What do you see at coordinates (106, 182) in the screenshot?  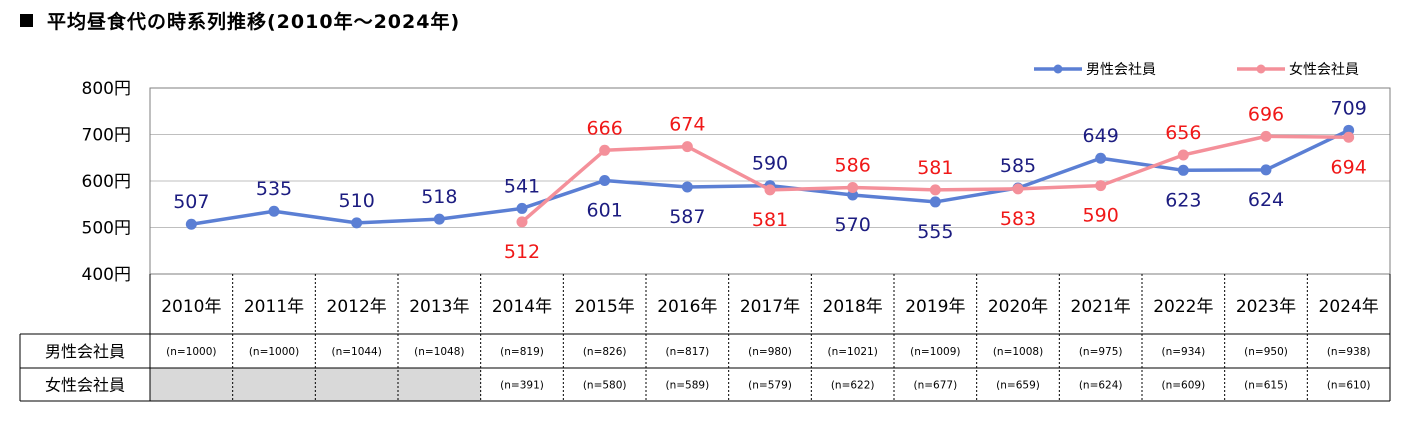 I see `y-tick-label: 600円` at bounding box center [106, 182].